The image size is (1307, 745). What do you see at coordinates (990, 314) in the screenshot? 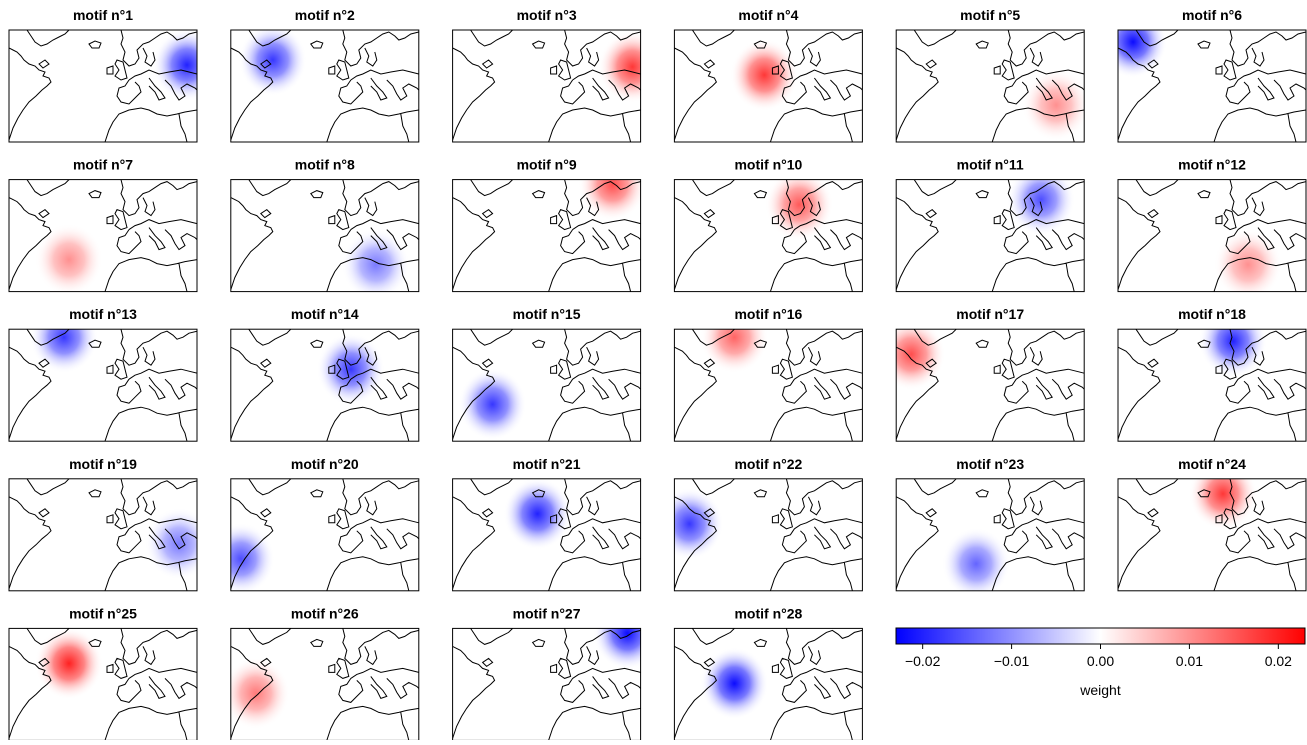
I see `panel-title: motif n°17` at bounding box center [990, 314].